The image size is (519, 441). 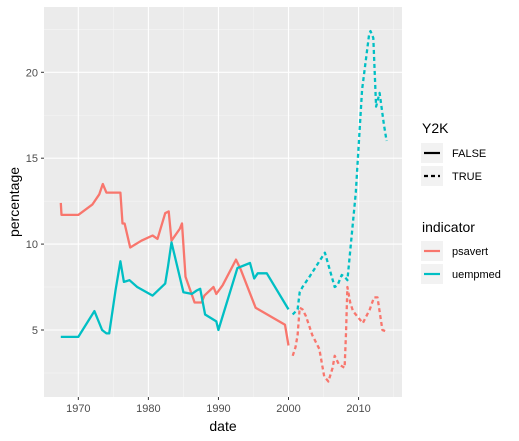 What do you see at coordinates (469, 154) in the screenshot?
I see `legend-label-false: FALSE` at bounding box center [469, 154].